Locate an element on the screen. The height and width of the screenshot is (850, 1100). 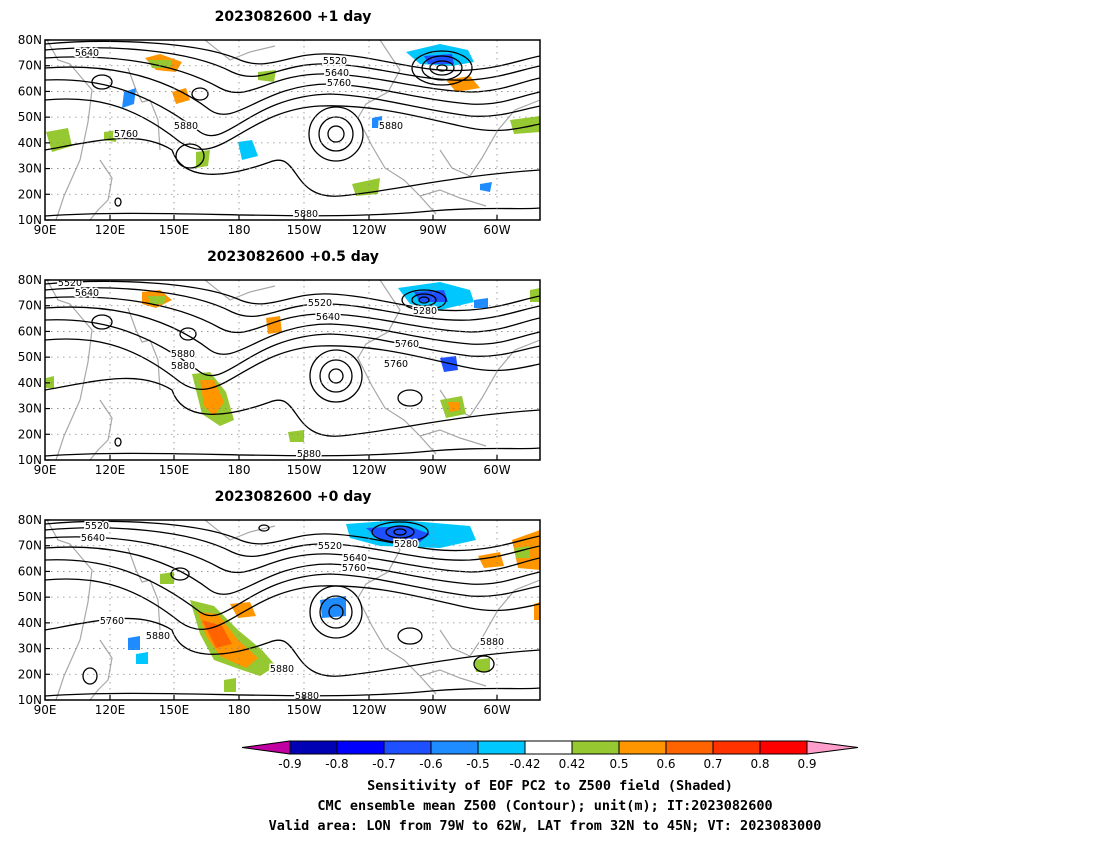
colorbar-tick-label: 0.42 is located at coordinates (572, 764).